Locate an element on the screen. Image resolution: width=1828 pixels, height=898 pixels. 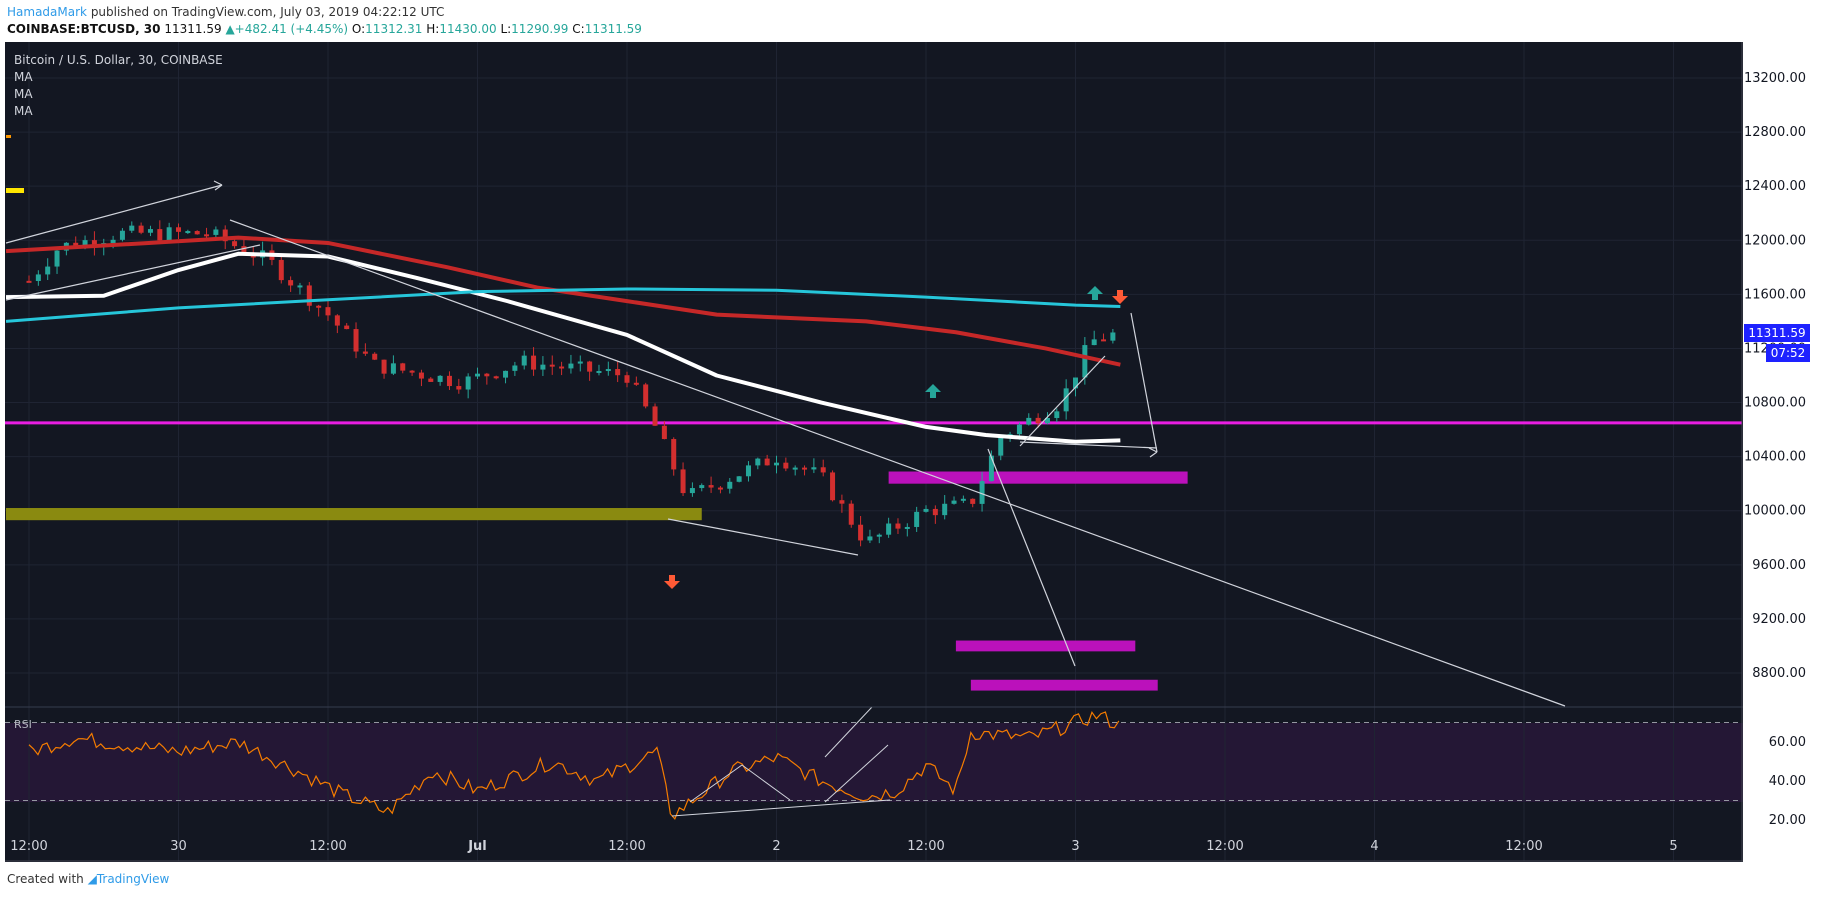
legend-ma-2: MA is located at coordinates (23, 94).